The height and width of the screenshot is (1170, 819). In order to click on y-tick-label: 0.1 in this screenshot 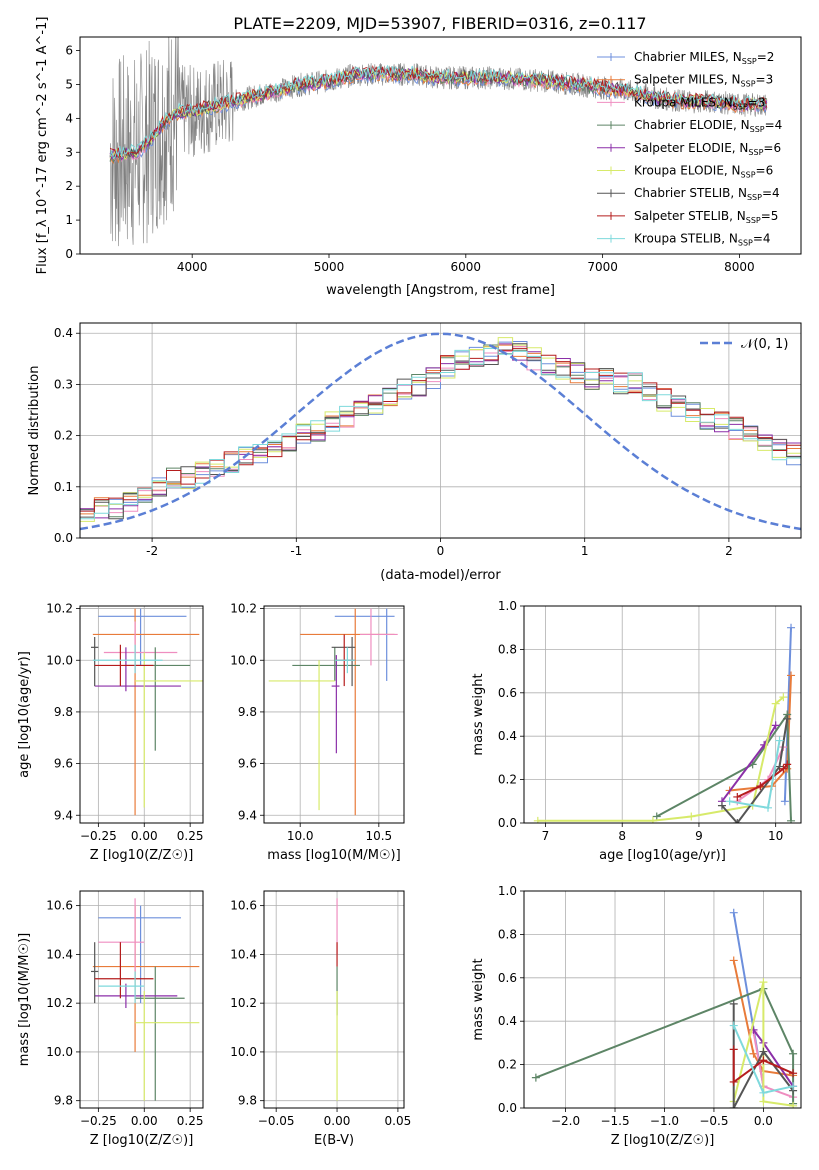, I will do `click(63, 487)`.